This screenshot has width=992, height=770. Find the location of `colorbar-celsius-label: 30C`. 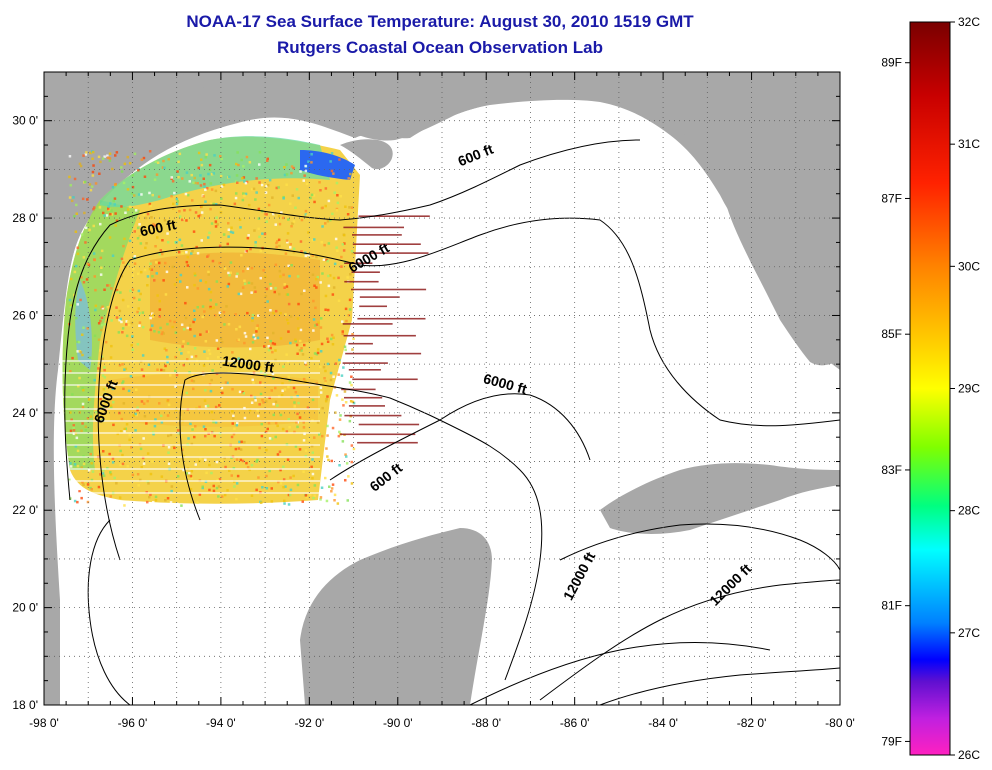

colorbar-celsius-label: 30C is located at coordinates (969, 266).